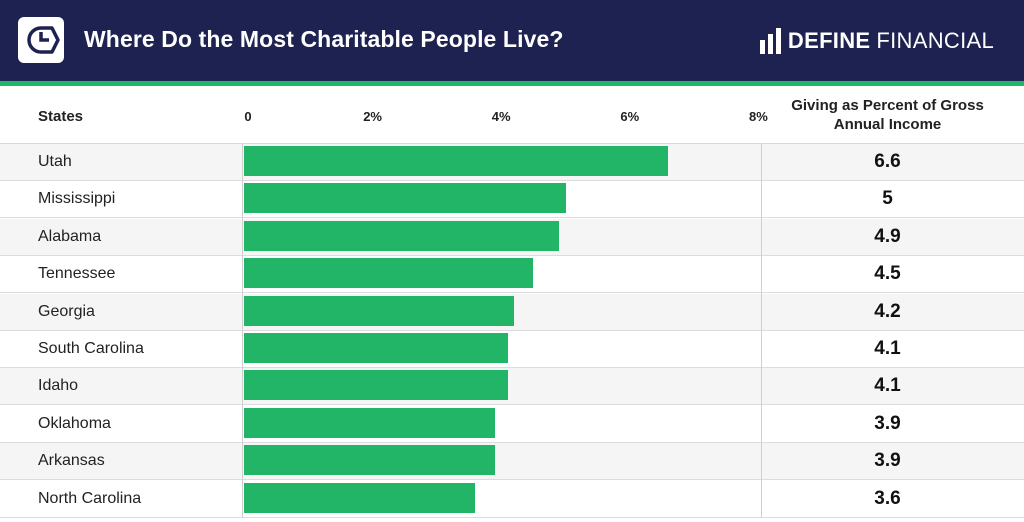 The image size is (1024, 522). I want to click on state-label: North Carolina, so click(90, 498).